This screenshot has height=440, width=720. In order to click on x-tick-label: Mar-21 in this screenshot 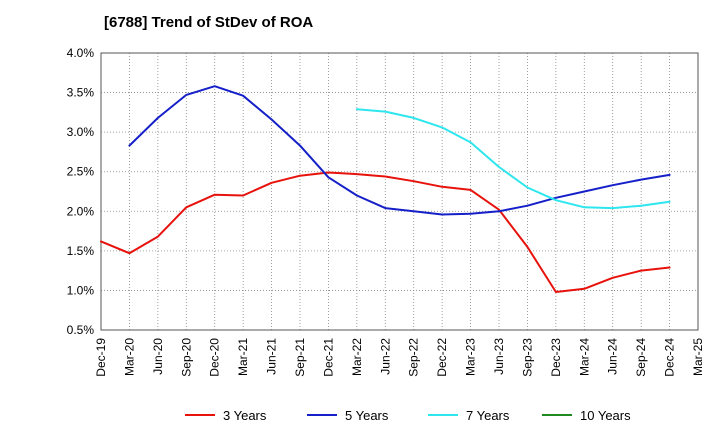, I will do `click(243, 357)`.